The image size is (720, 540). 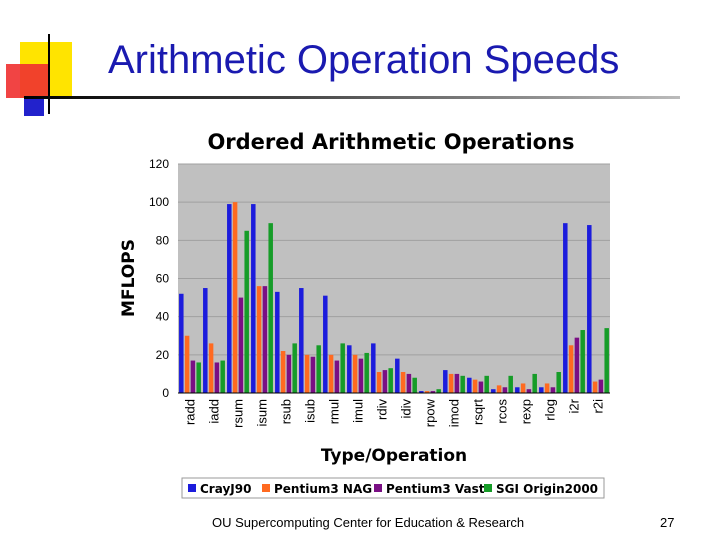 I want to click on x-tick-label: rmul, so click(x=334, y=411).